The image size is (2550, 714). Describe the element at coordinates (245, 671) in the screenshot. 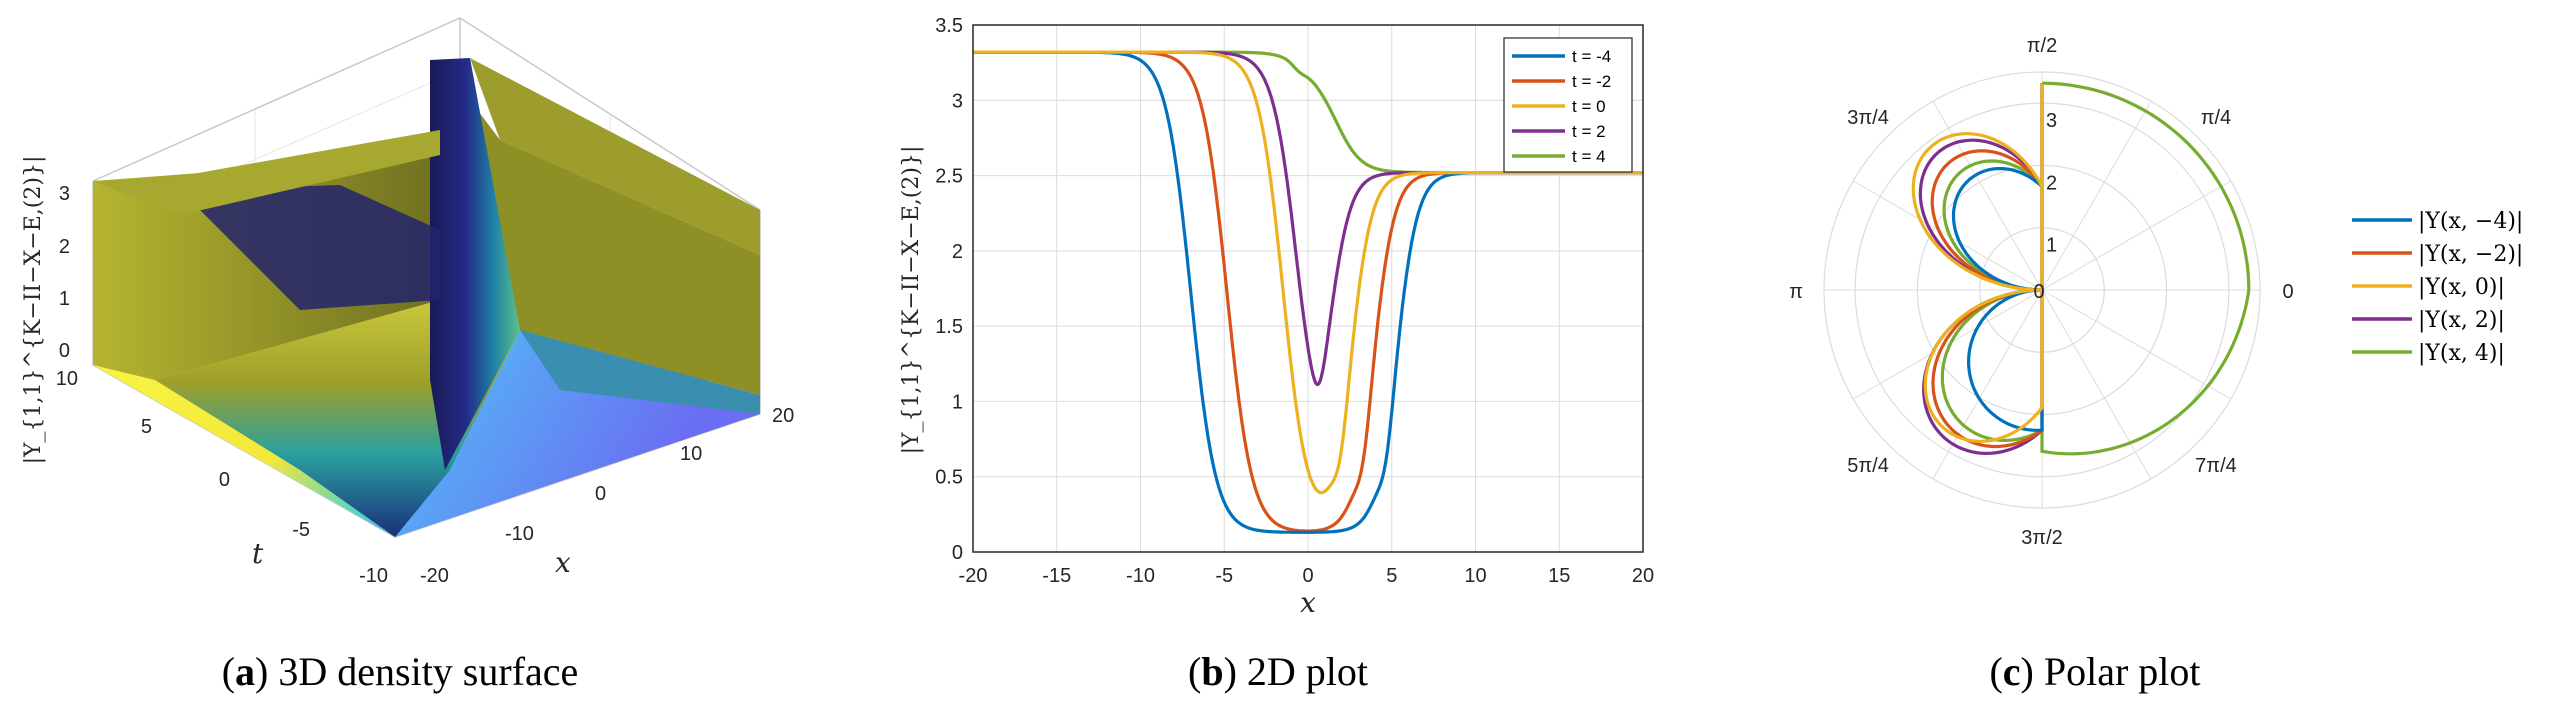

I see `caption-a-letter: a` at that location.